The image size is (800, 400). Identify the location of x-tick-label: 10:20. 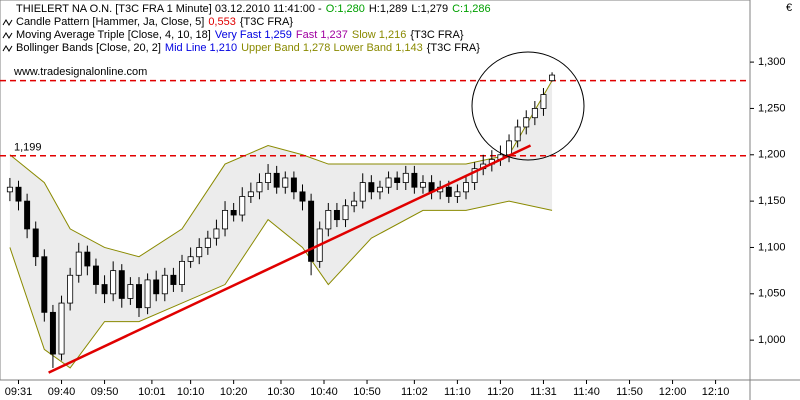
(234, 392).